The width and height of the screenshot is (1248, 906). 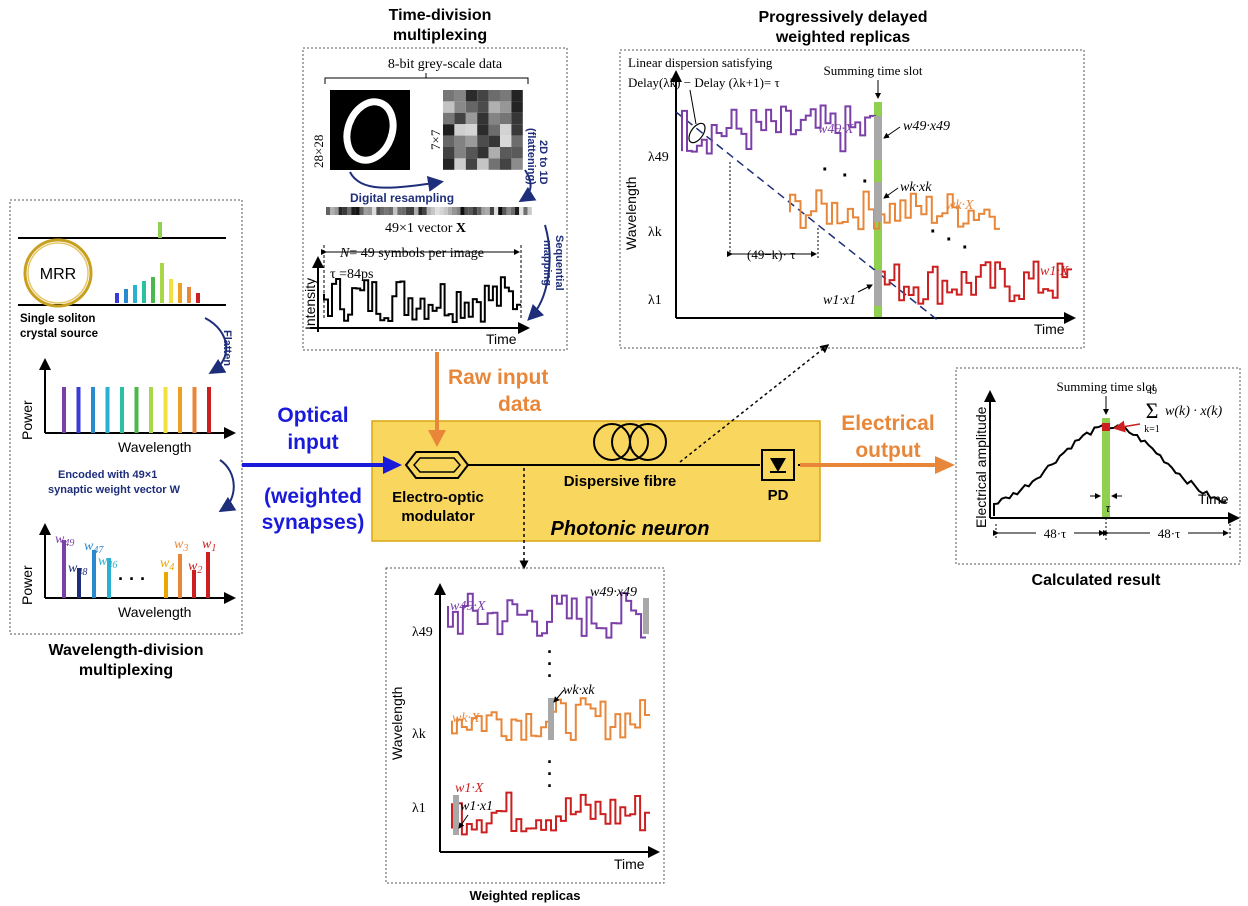 I want to click on result-right-span: 48·τ, so click(x=1169, y=533).